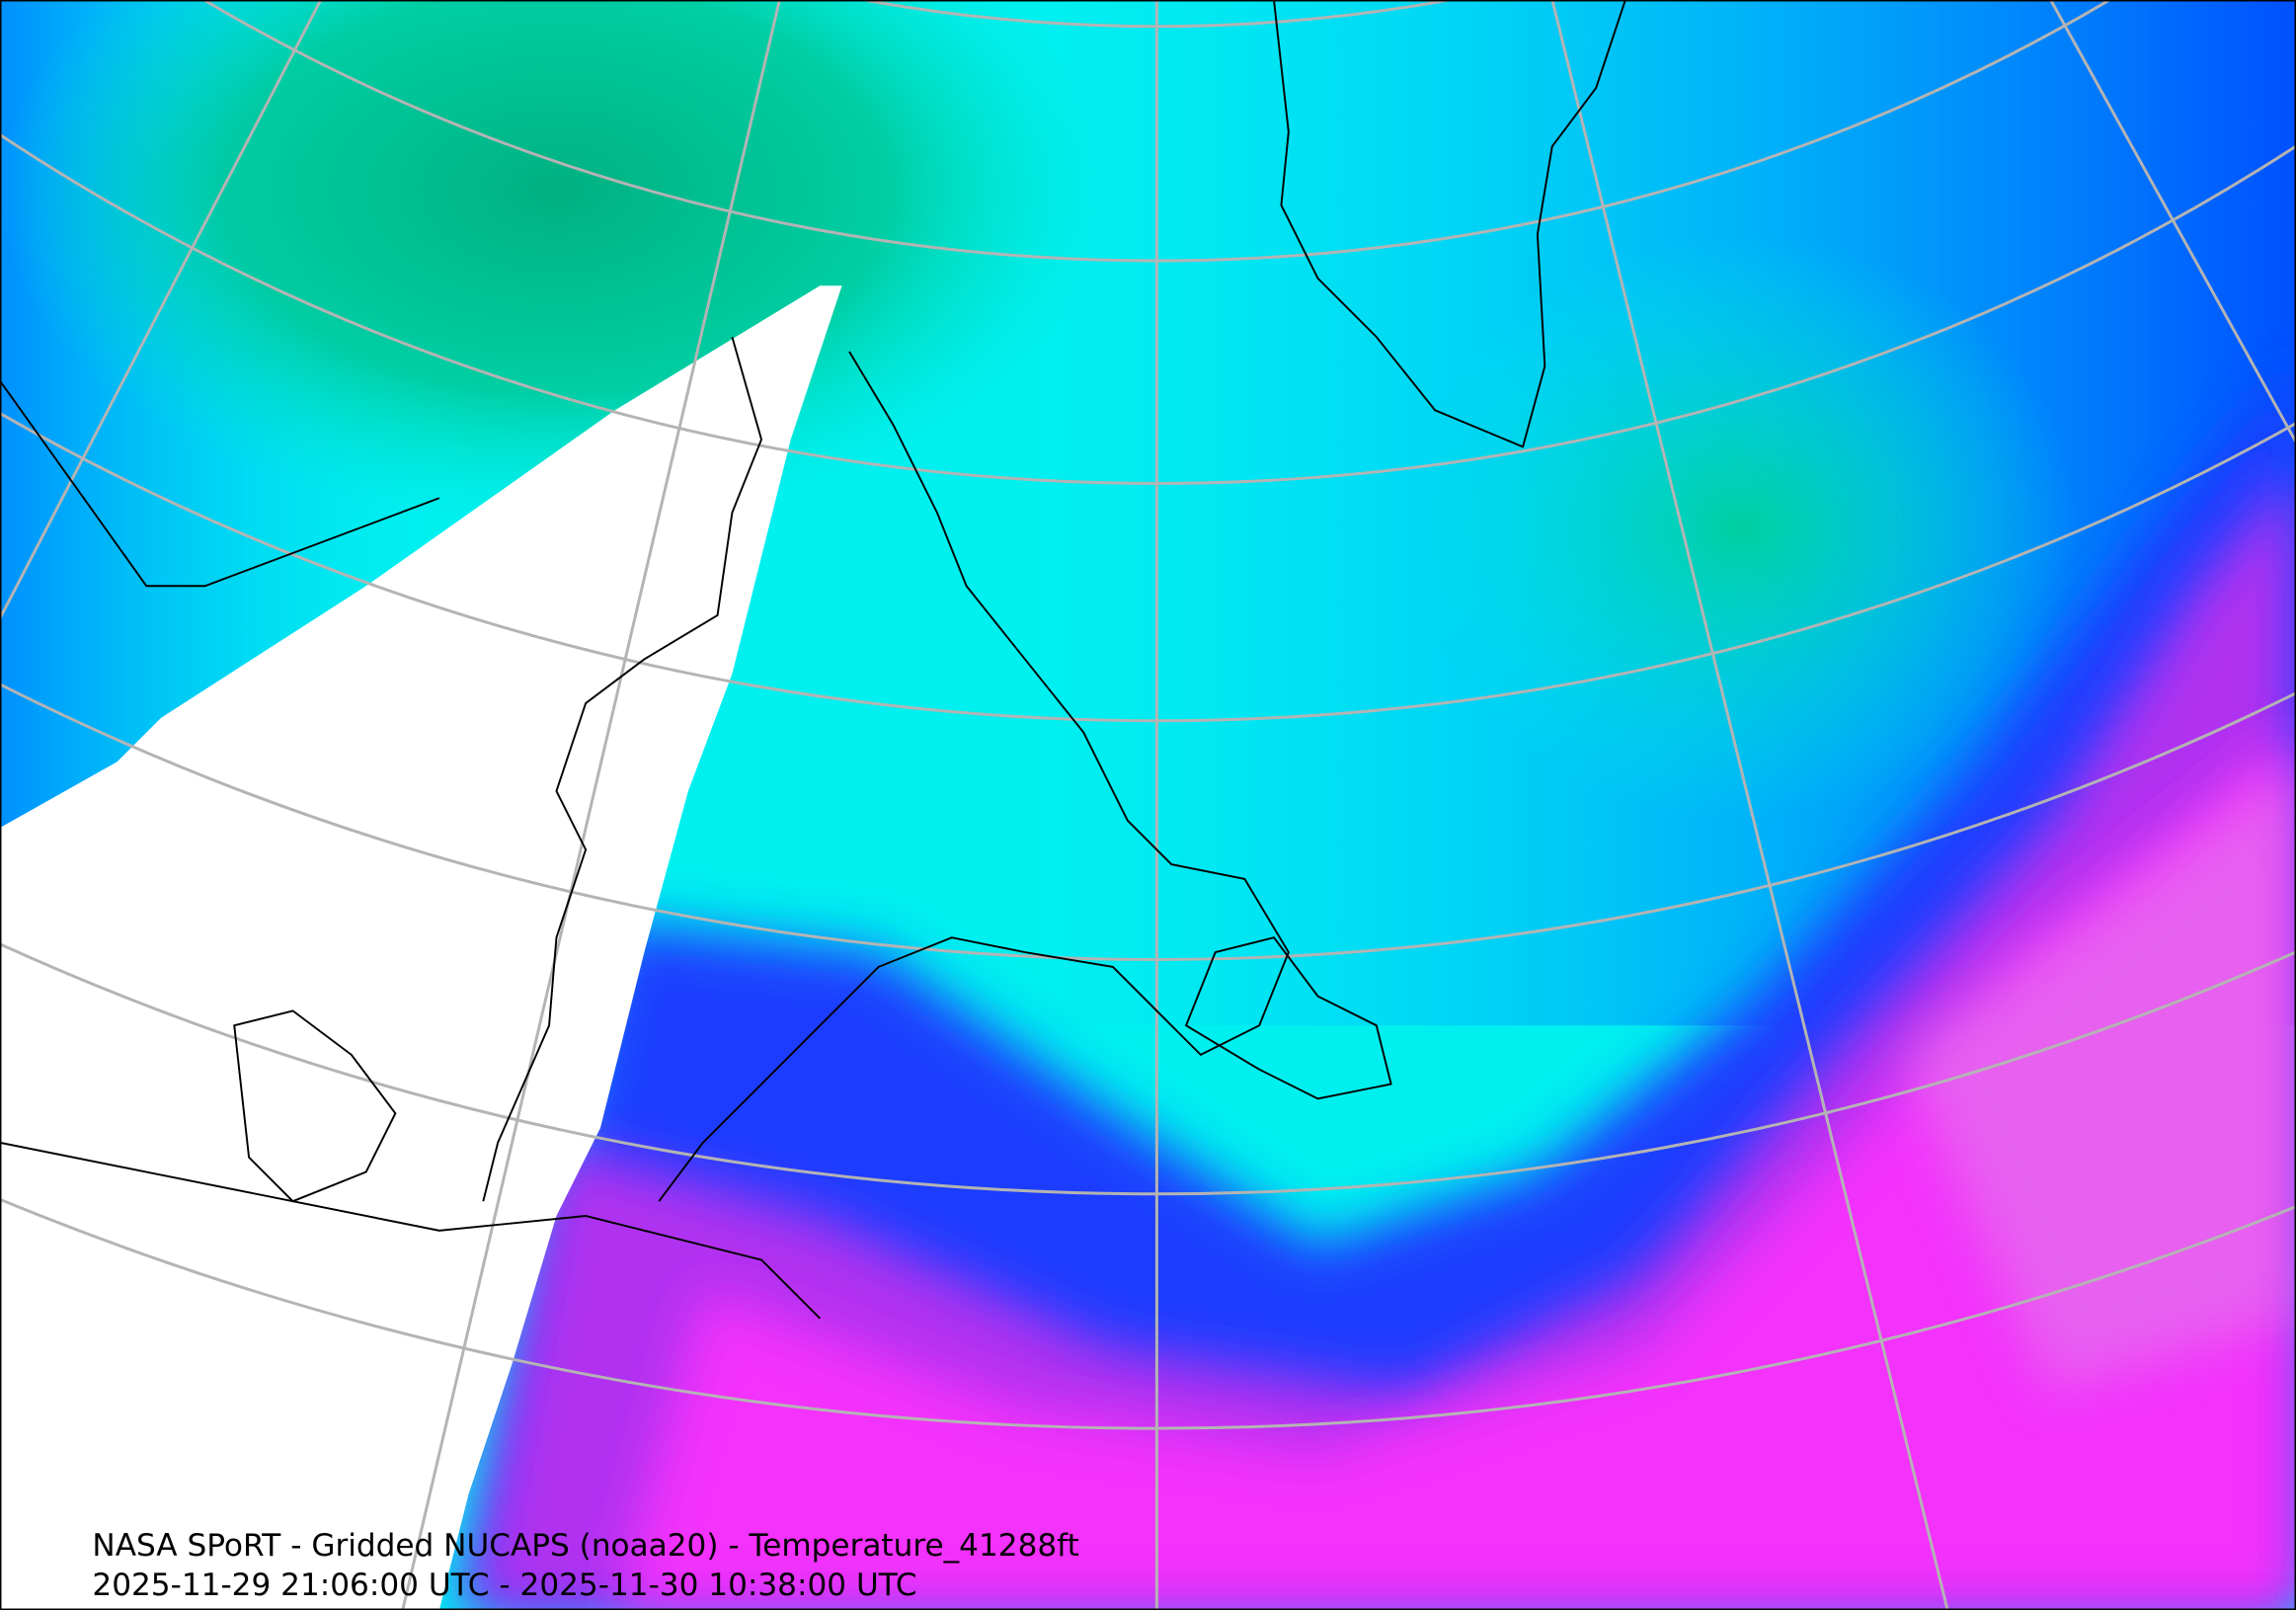  What do you see at coordinates (411, 1230) in the screenshot?
I see `border` at bounding box center [411, 1230].